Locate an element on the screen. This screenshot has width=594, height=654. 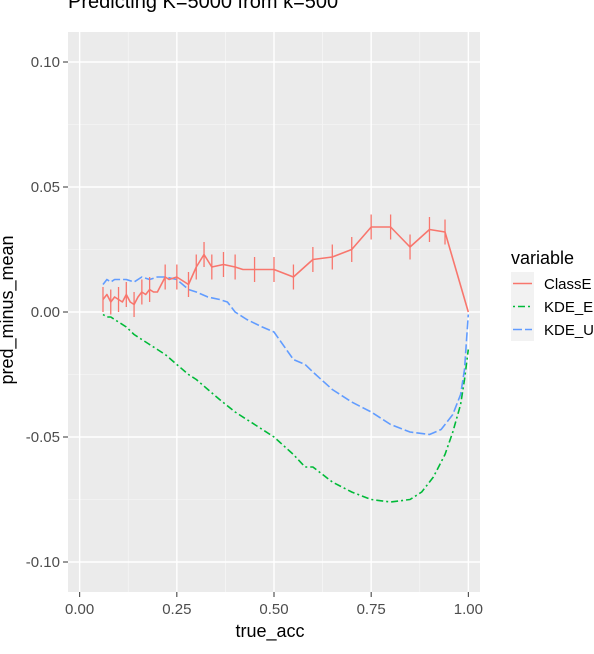
chart-title: Predicting K=5000 from k=500 is located at coordinates (203, 6).